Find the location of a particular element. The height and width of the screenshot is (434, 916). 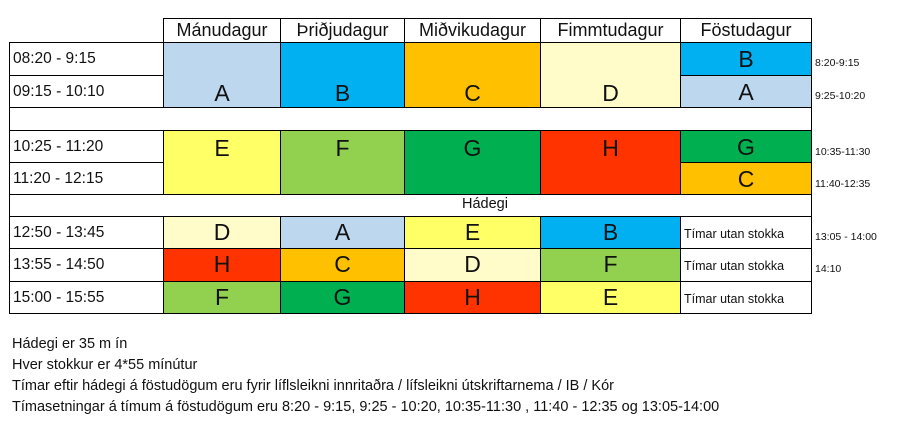

pm1-monday: D is located at coordinates (222, 232).